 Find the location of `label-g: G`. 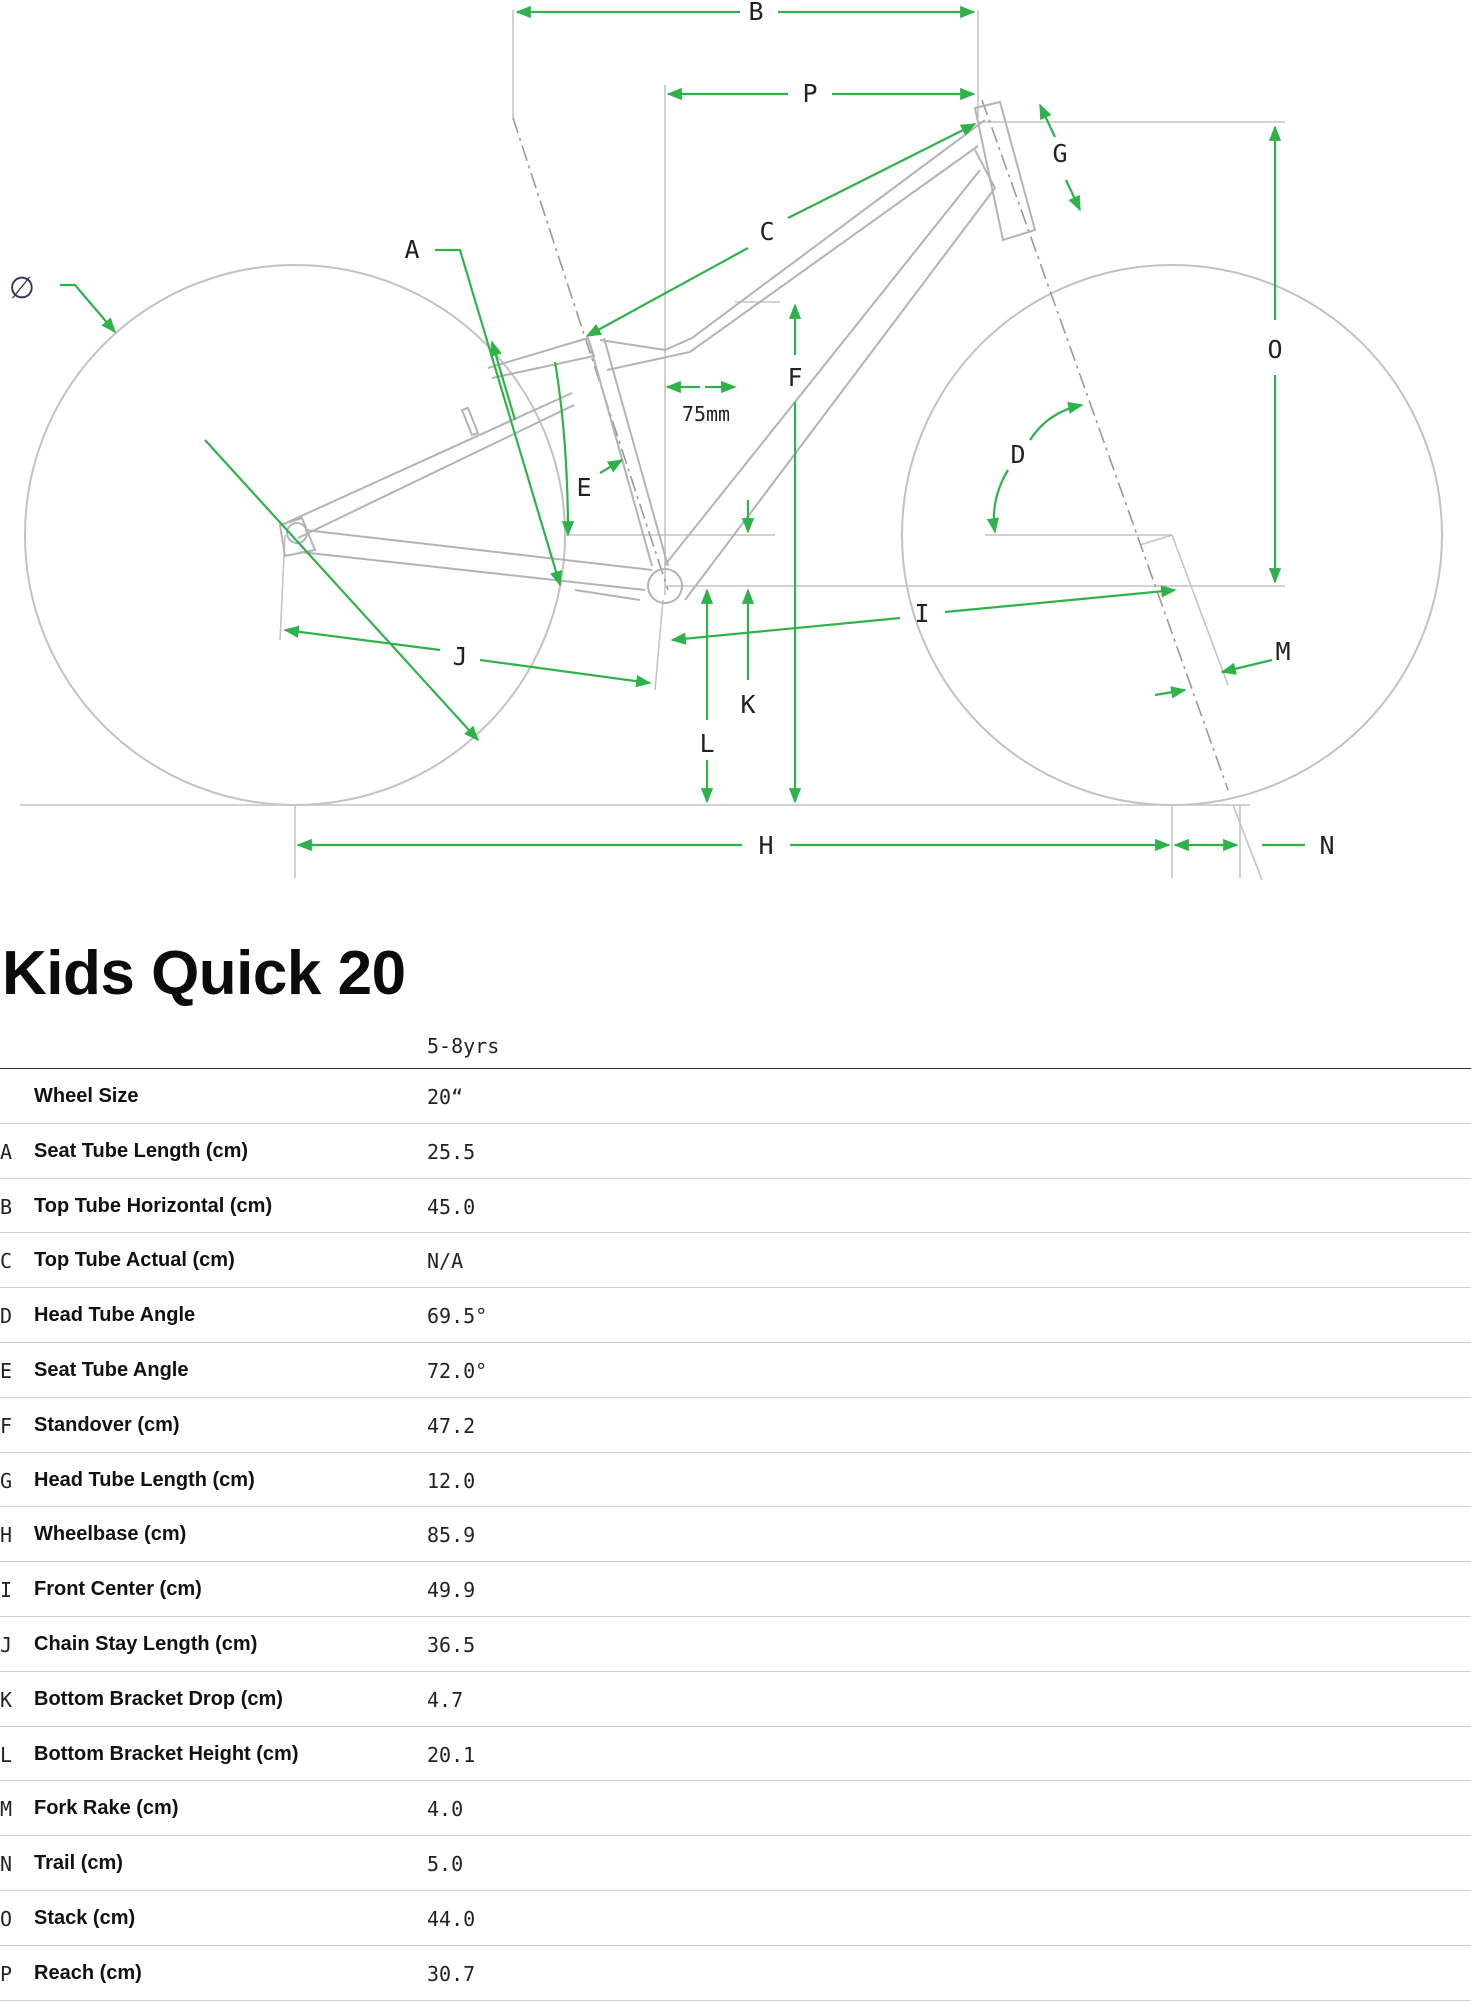

label-g: G is located at coordinates (1059, 153).